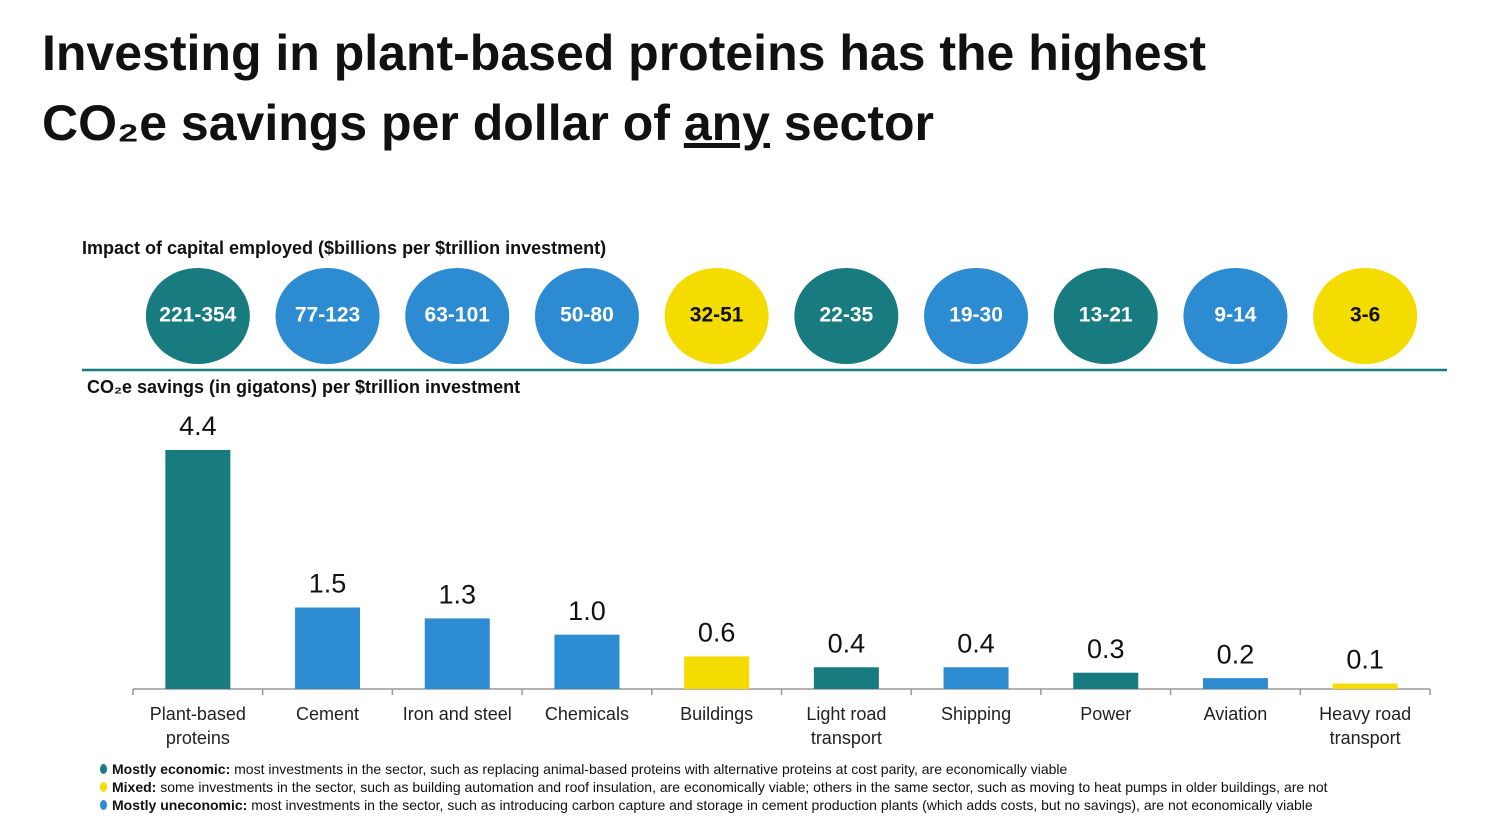 This screenshot has height=822, width=1487. Describe the element at coordinates (976, 714) in the screenshot. I see `x-tick-label: Shipping` at that location.